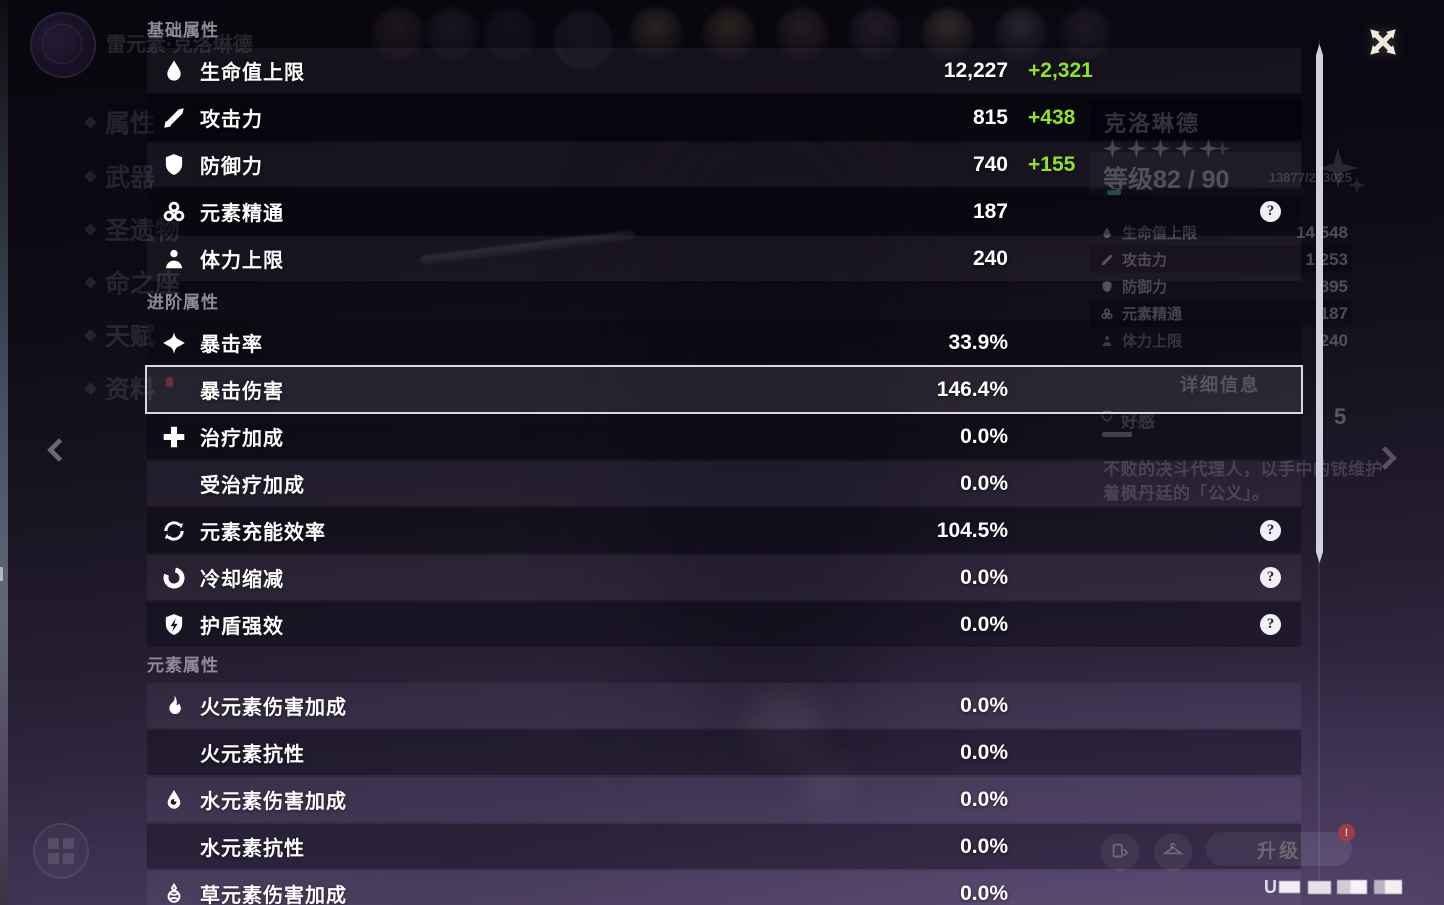  I want to click on section-title: 进阶属性, so click(183, 302).